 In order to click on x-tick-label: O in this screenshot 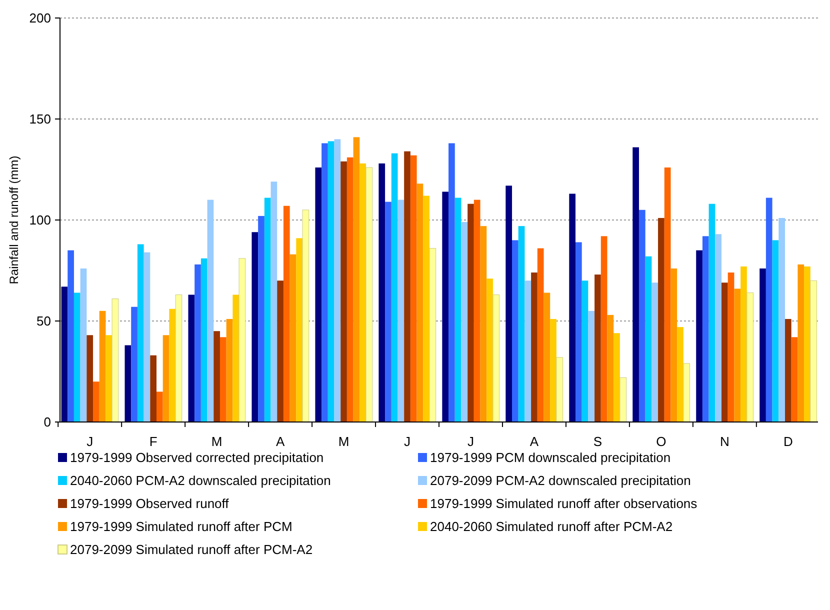, I will do `click(661, 441)`.